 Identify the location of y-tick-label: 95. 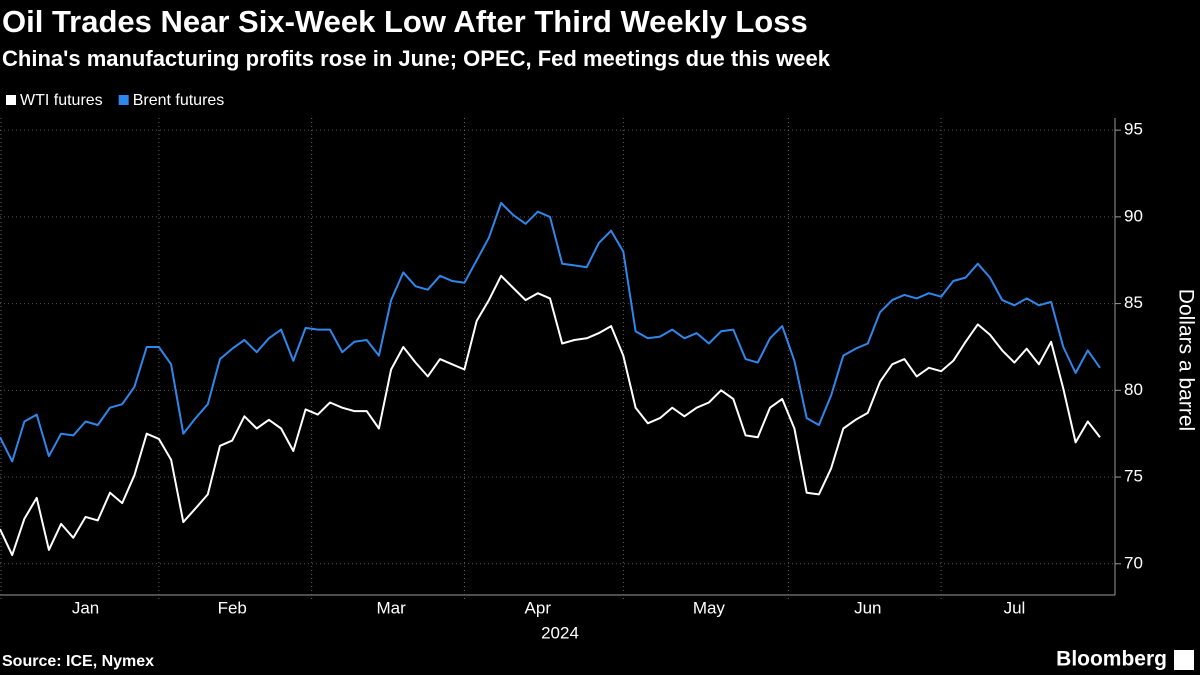
(1133, 129).